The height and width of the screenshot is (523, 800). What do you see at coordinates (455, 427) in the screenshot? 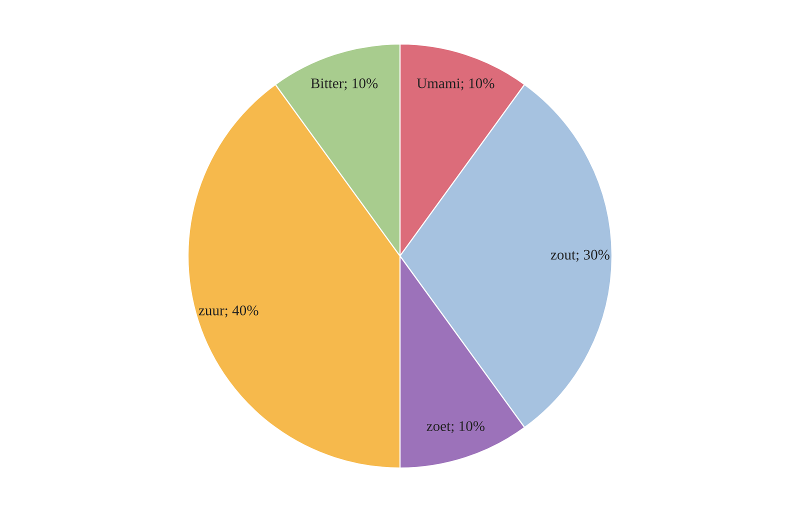
I see `slice-label: zoet; 10%` at bounding box center [455, 427].